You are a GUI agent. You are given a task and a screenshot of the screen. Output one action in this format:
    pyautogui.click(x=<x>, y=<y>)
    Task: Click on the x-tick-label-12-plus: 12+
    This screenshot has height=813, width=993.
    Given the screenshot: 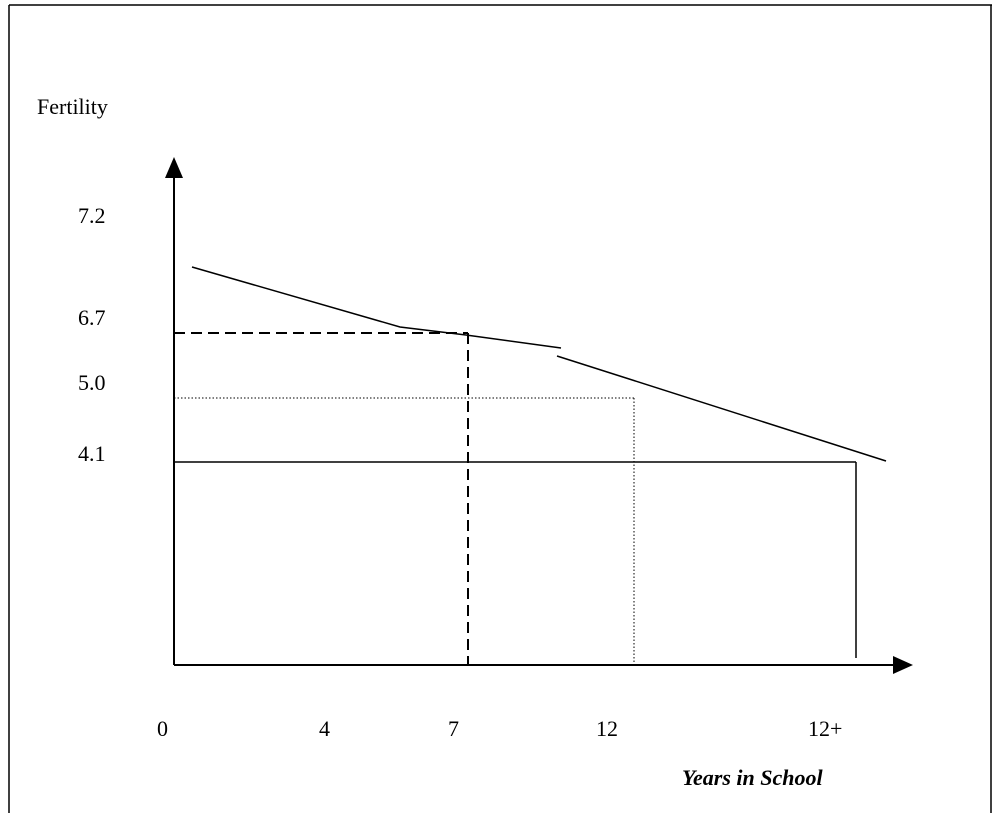 What is the action you would take?
    pyautogui.click(x=825, y=728)
    